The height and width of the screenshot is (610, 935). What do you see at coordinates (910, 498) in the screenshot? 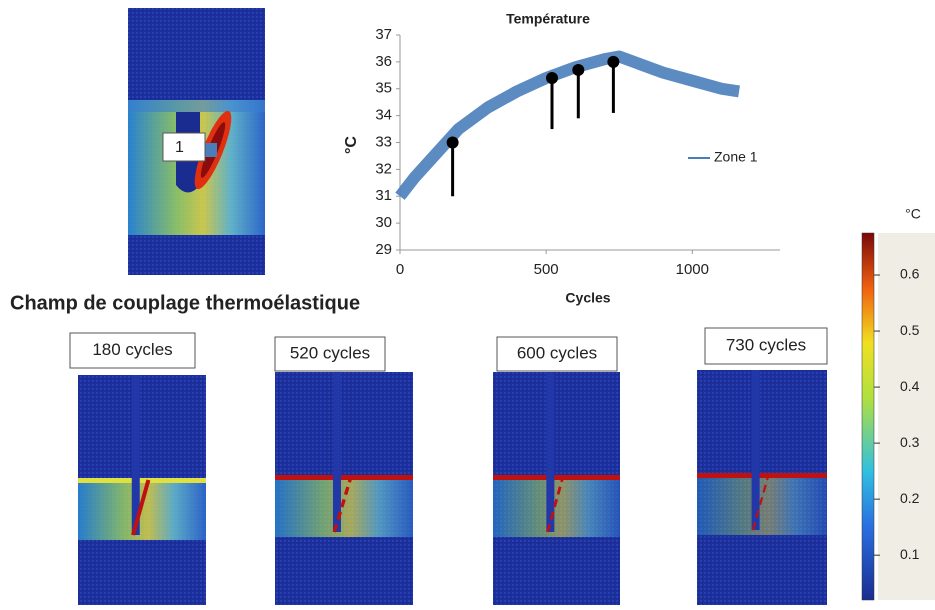
I see `colorbar-tick-label: 0.2` at bounding box center [910, 498].